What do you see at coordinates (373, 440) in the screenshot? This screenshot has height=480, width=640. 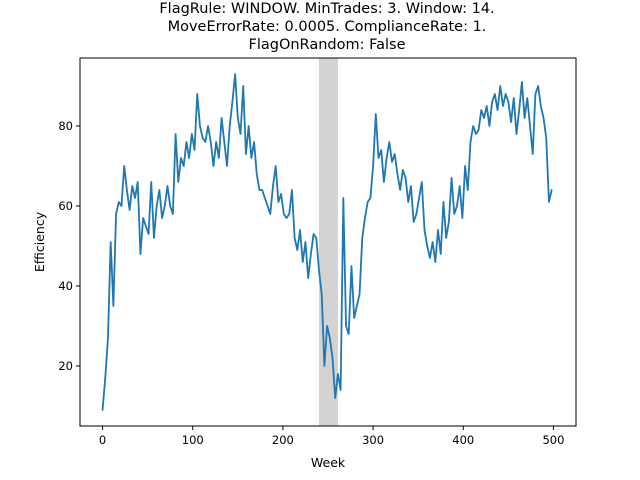 I see `x-tick-label: 300` at bounding box center [373, 440].